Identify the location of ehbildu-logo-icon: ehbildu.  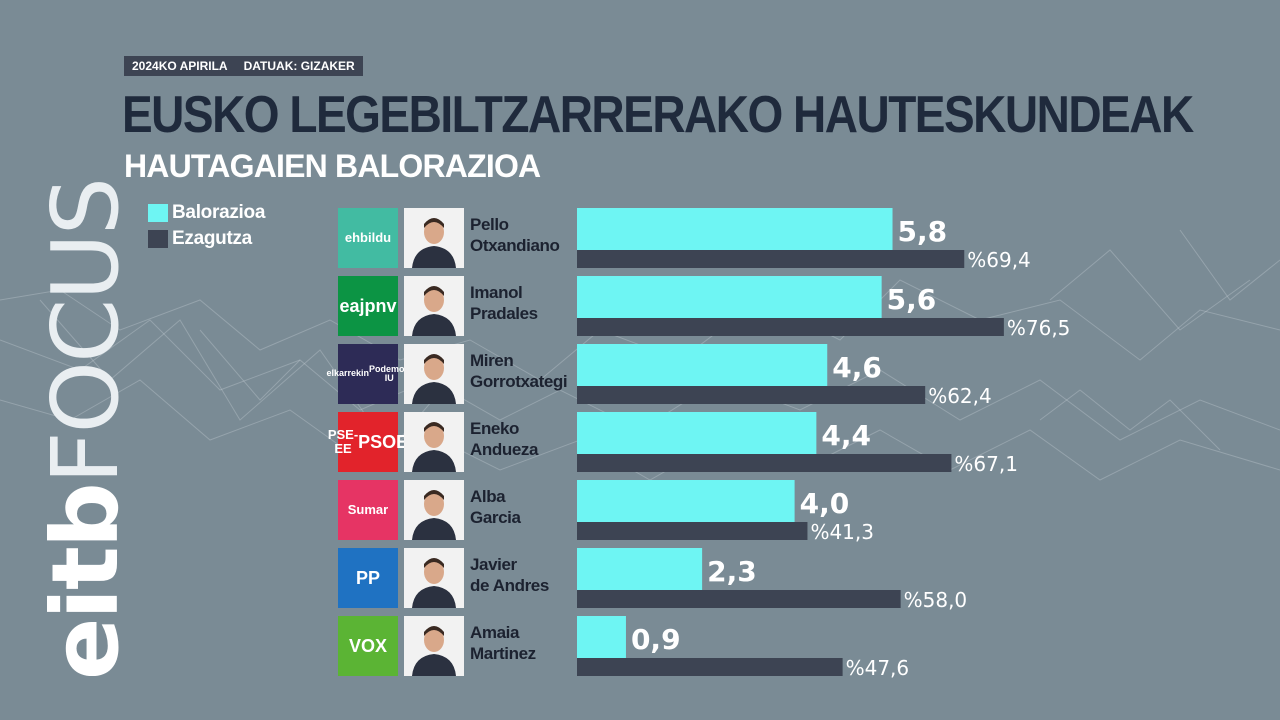
(368, 238).